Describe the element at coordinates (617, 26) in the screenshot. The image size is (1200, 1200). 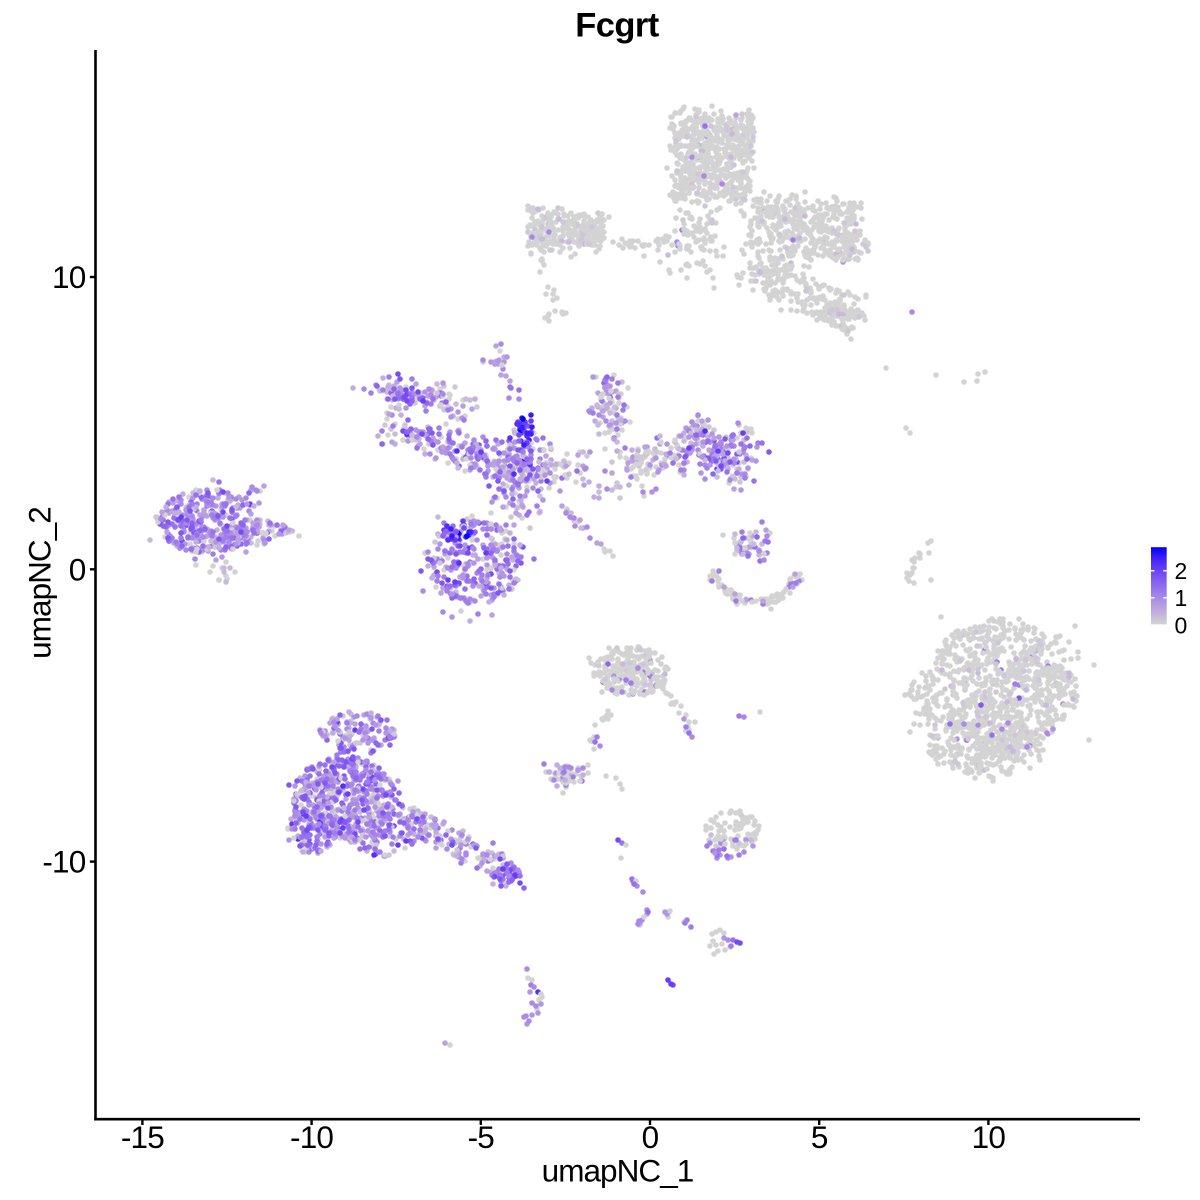
I see `svg-text: Fcgrt` at that location.